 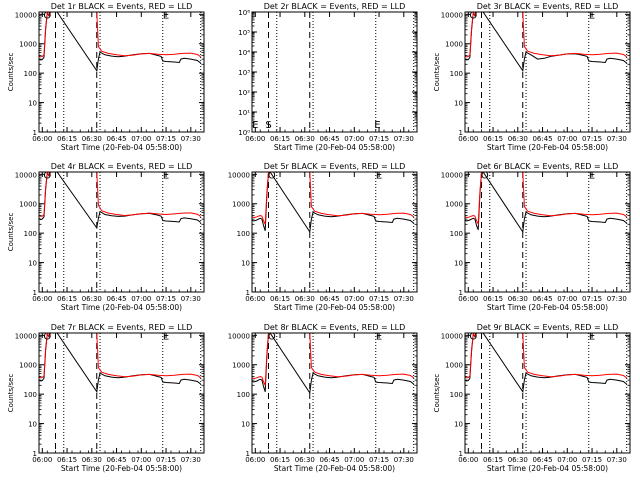 I want to click on plot-annotation-letter: S, so click(x=268, y=125).